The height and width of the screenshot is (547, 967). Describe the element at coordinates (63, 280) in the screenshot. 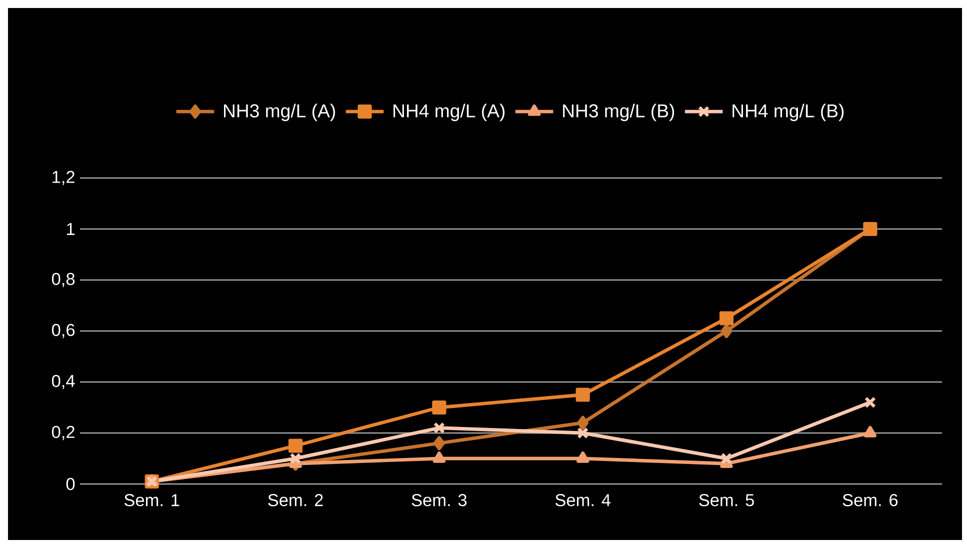

I see `y-tick-label: 0,8` at that location.